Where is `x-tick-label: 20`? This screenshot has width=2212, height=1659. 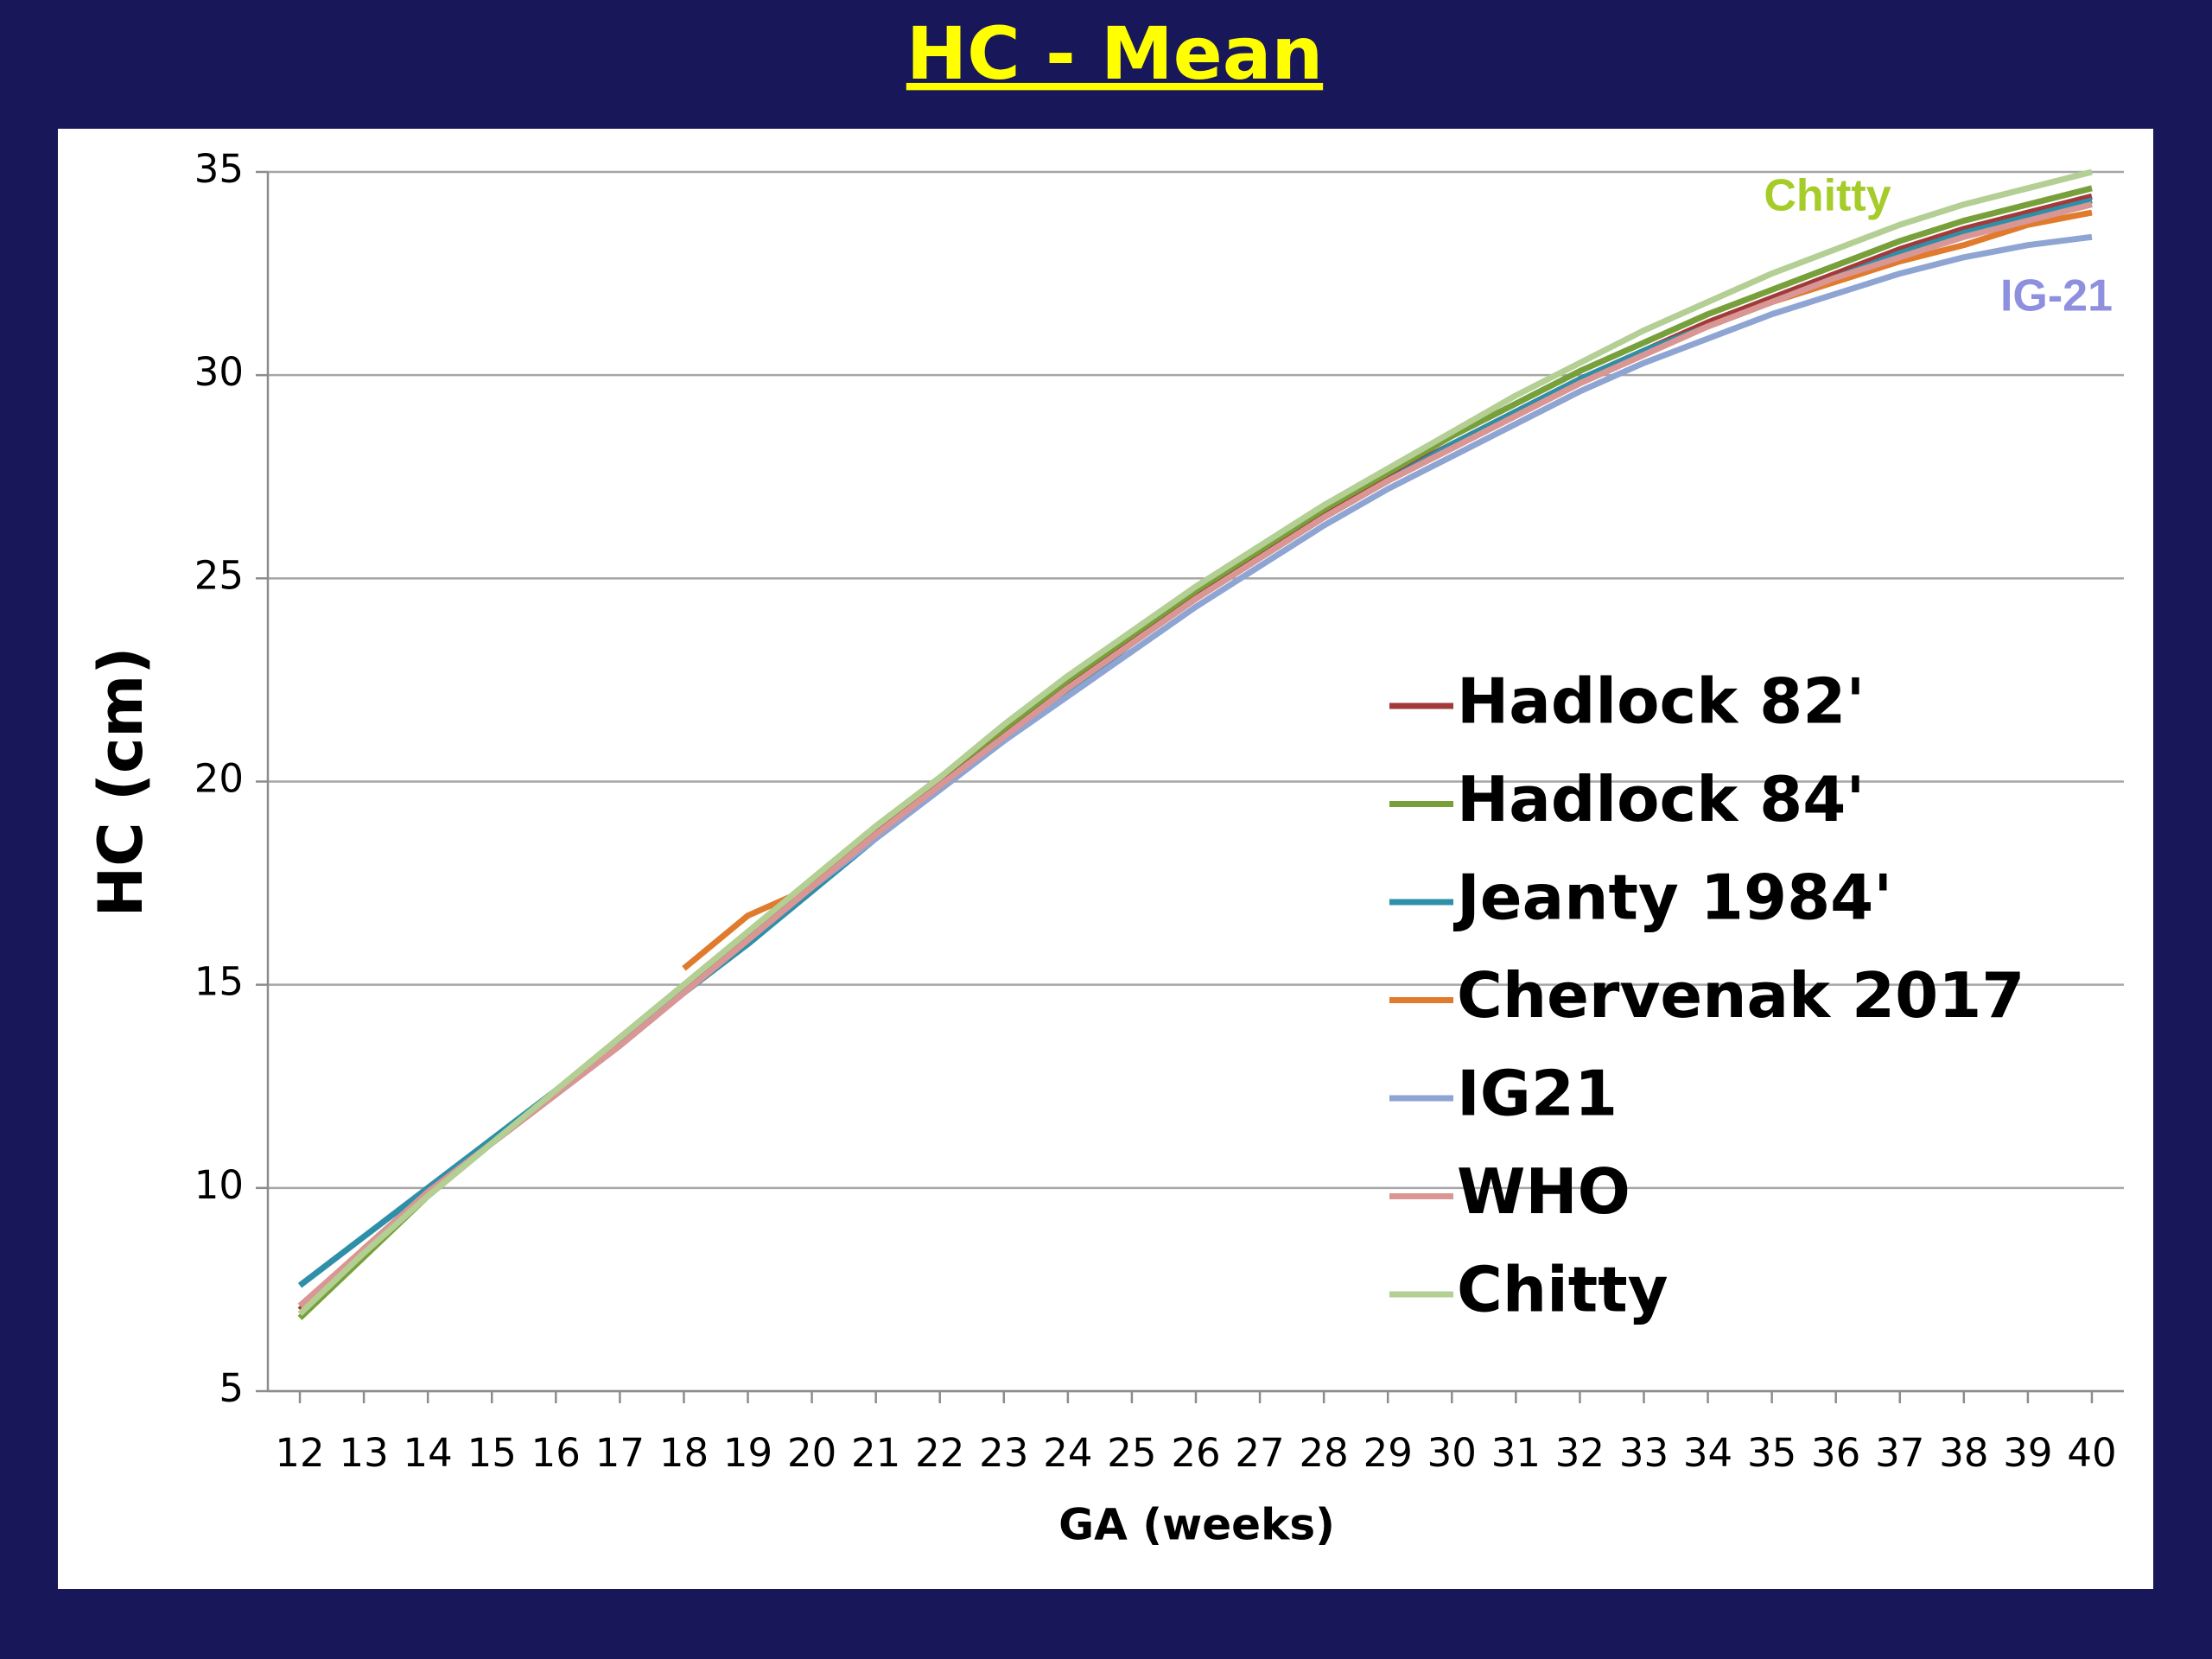 x-tick-label: 20 is located at coordinates (811, 1453).